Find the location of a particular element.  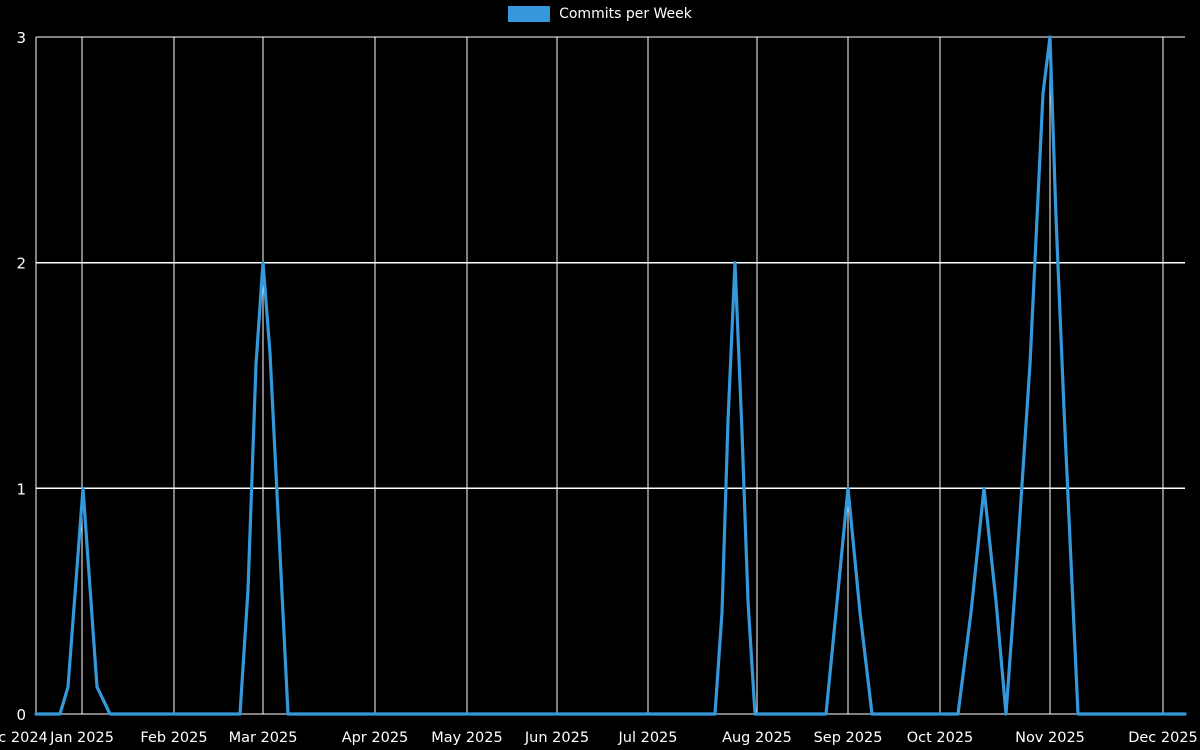

x-tick-label: Jun 2025 is located at coordinates (556, 738).